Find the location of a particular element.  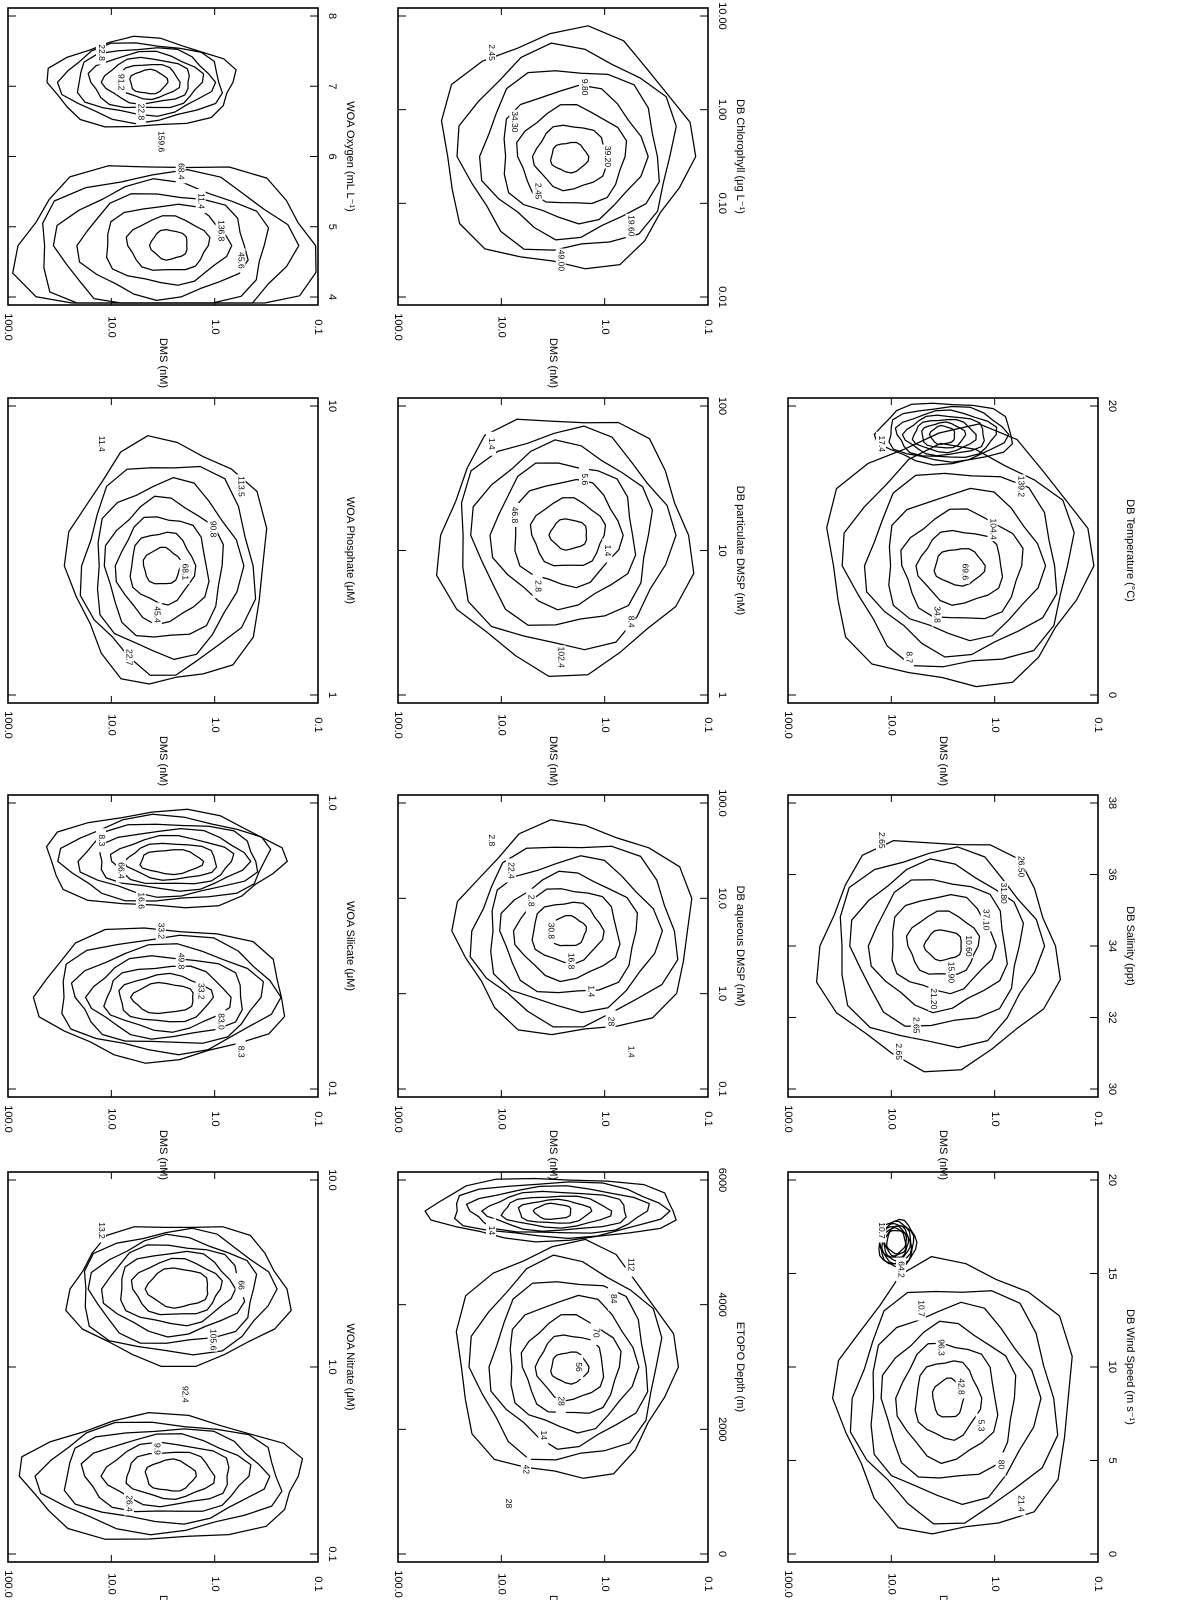

contour-label: 2.65 is located at coordinates (882, 840).